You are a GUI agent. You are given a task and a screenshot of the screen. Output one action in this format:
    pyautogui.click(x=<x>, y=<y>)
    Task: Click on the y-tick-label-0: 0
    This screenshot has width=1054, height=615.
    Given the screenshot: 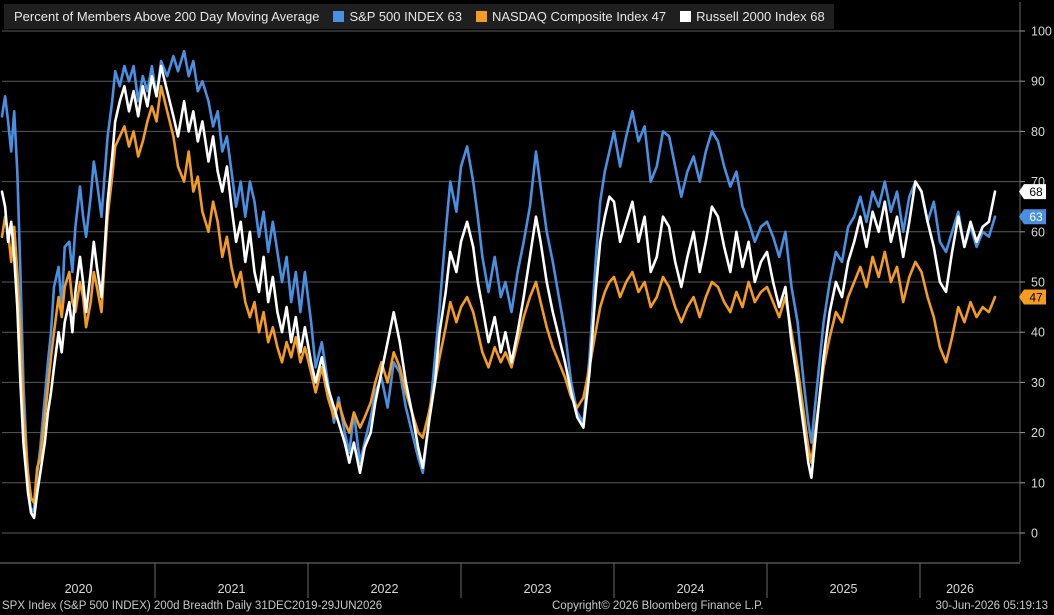 What is the action you would take?
    pyautogui.click(x=1034, y=534)
    